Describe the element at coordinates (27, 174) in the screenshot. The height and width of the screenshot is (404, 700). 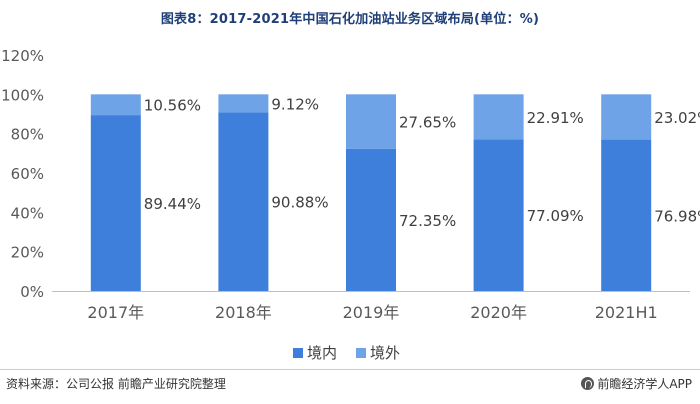
I see `y-tick-label: 60%` at that location.